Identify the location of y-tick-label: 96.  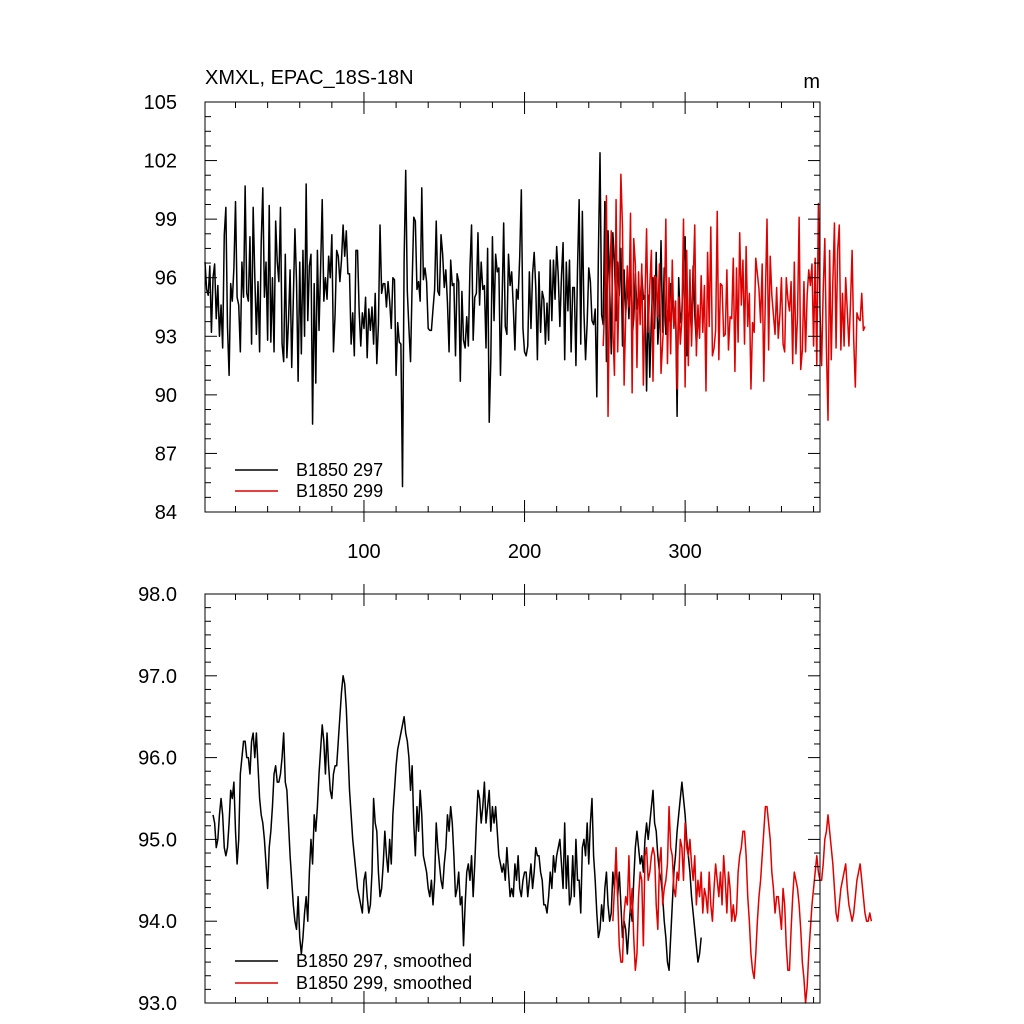
(166, 279).